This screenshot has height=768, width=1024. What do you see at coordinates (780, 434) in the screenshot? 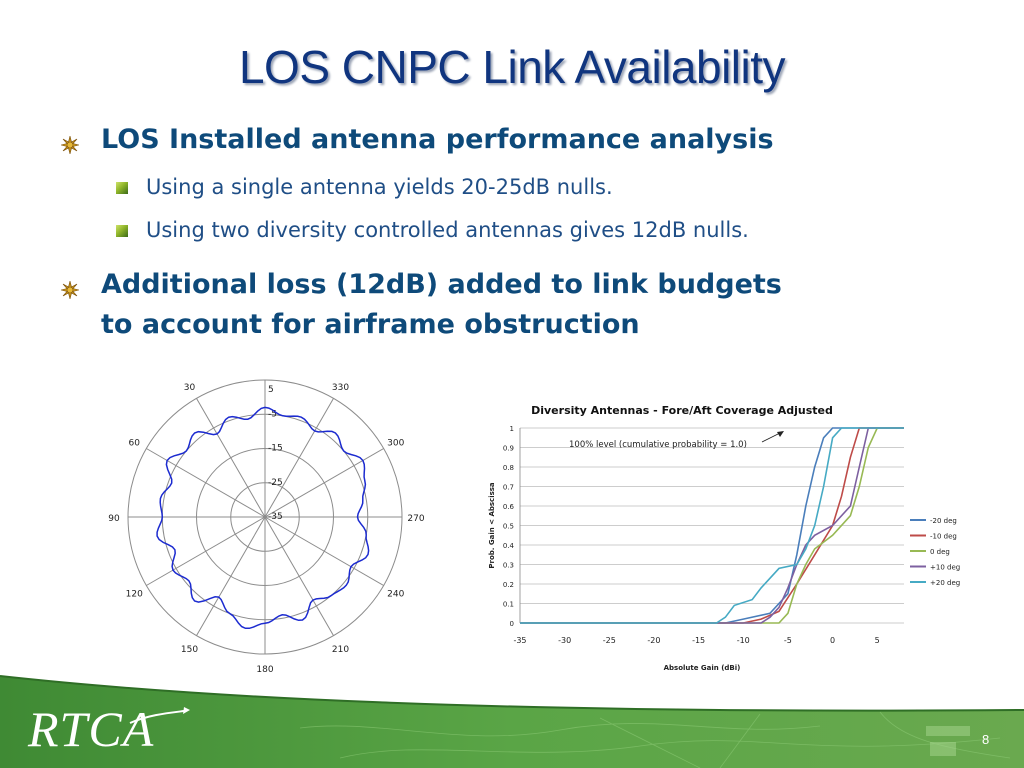
I see `annotation-arrowhead` at bounding box center [780, 434].